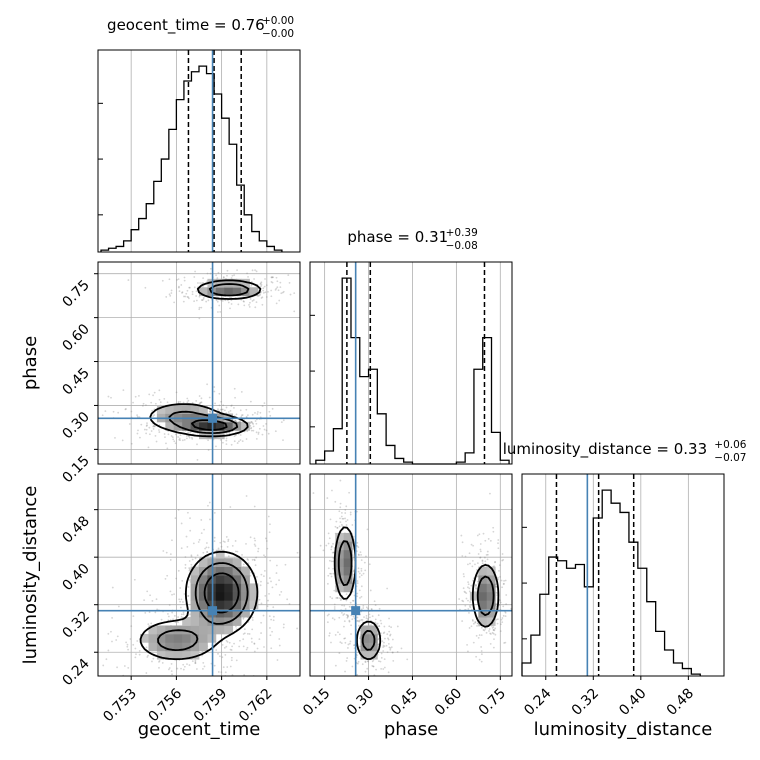 This screenshot has width=760, height=760. What do you see at coordinates (30, 575) in the screenshot?
I see `y-axis-label-luminosity_distance: luminosity_distance` at bounding box center [30, 575].